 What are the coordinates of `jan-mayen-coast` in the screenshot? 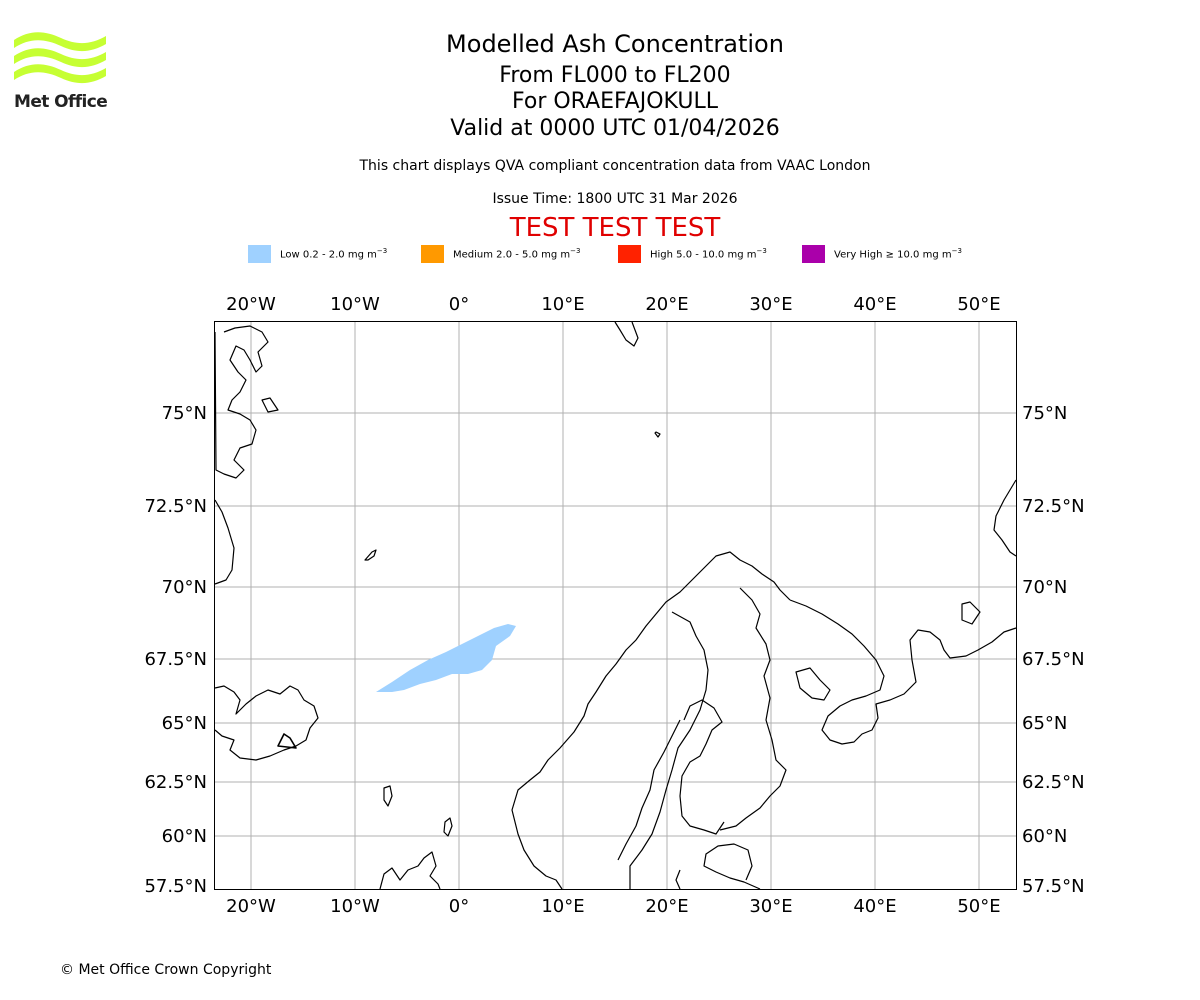 It's located at (370, 555).